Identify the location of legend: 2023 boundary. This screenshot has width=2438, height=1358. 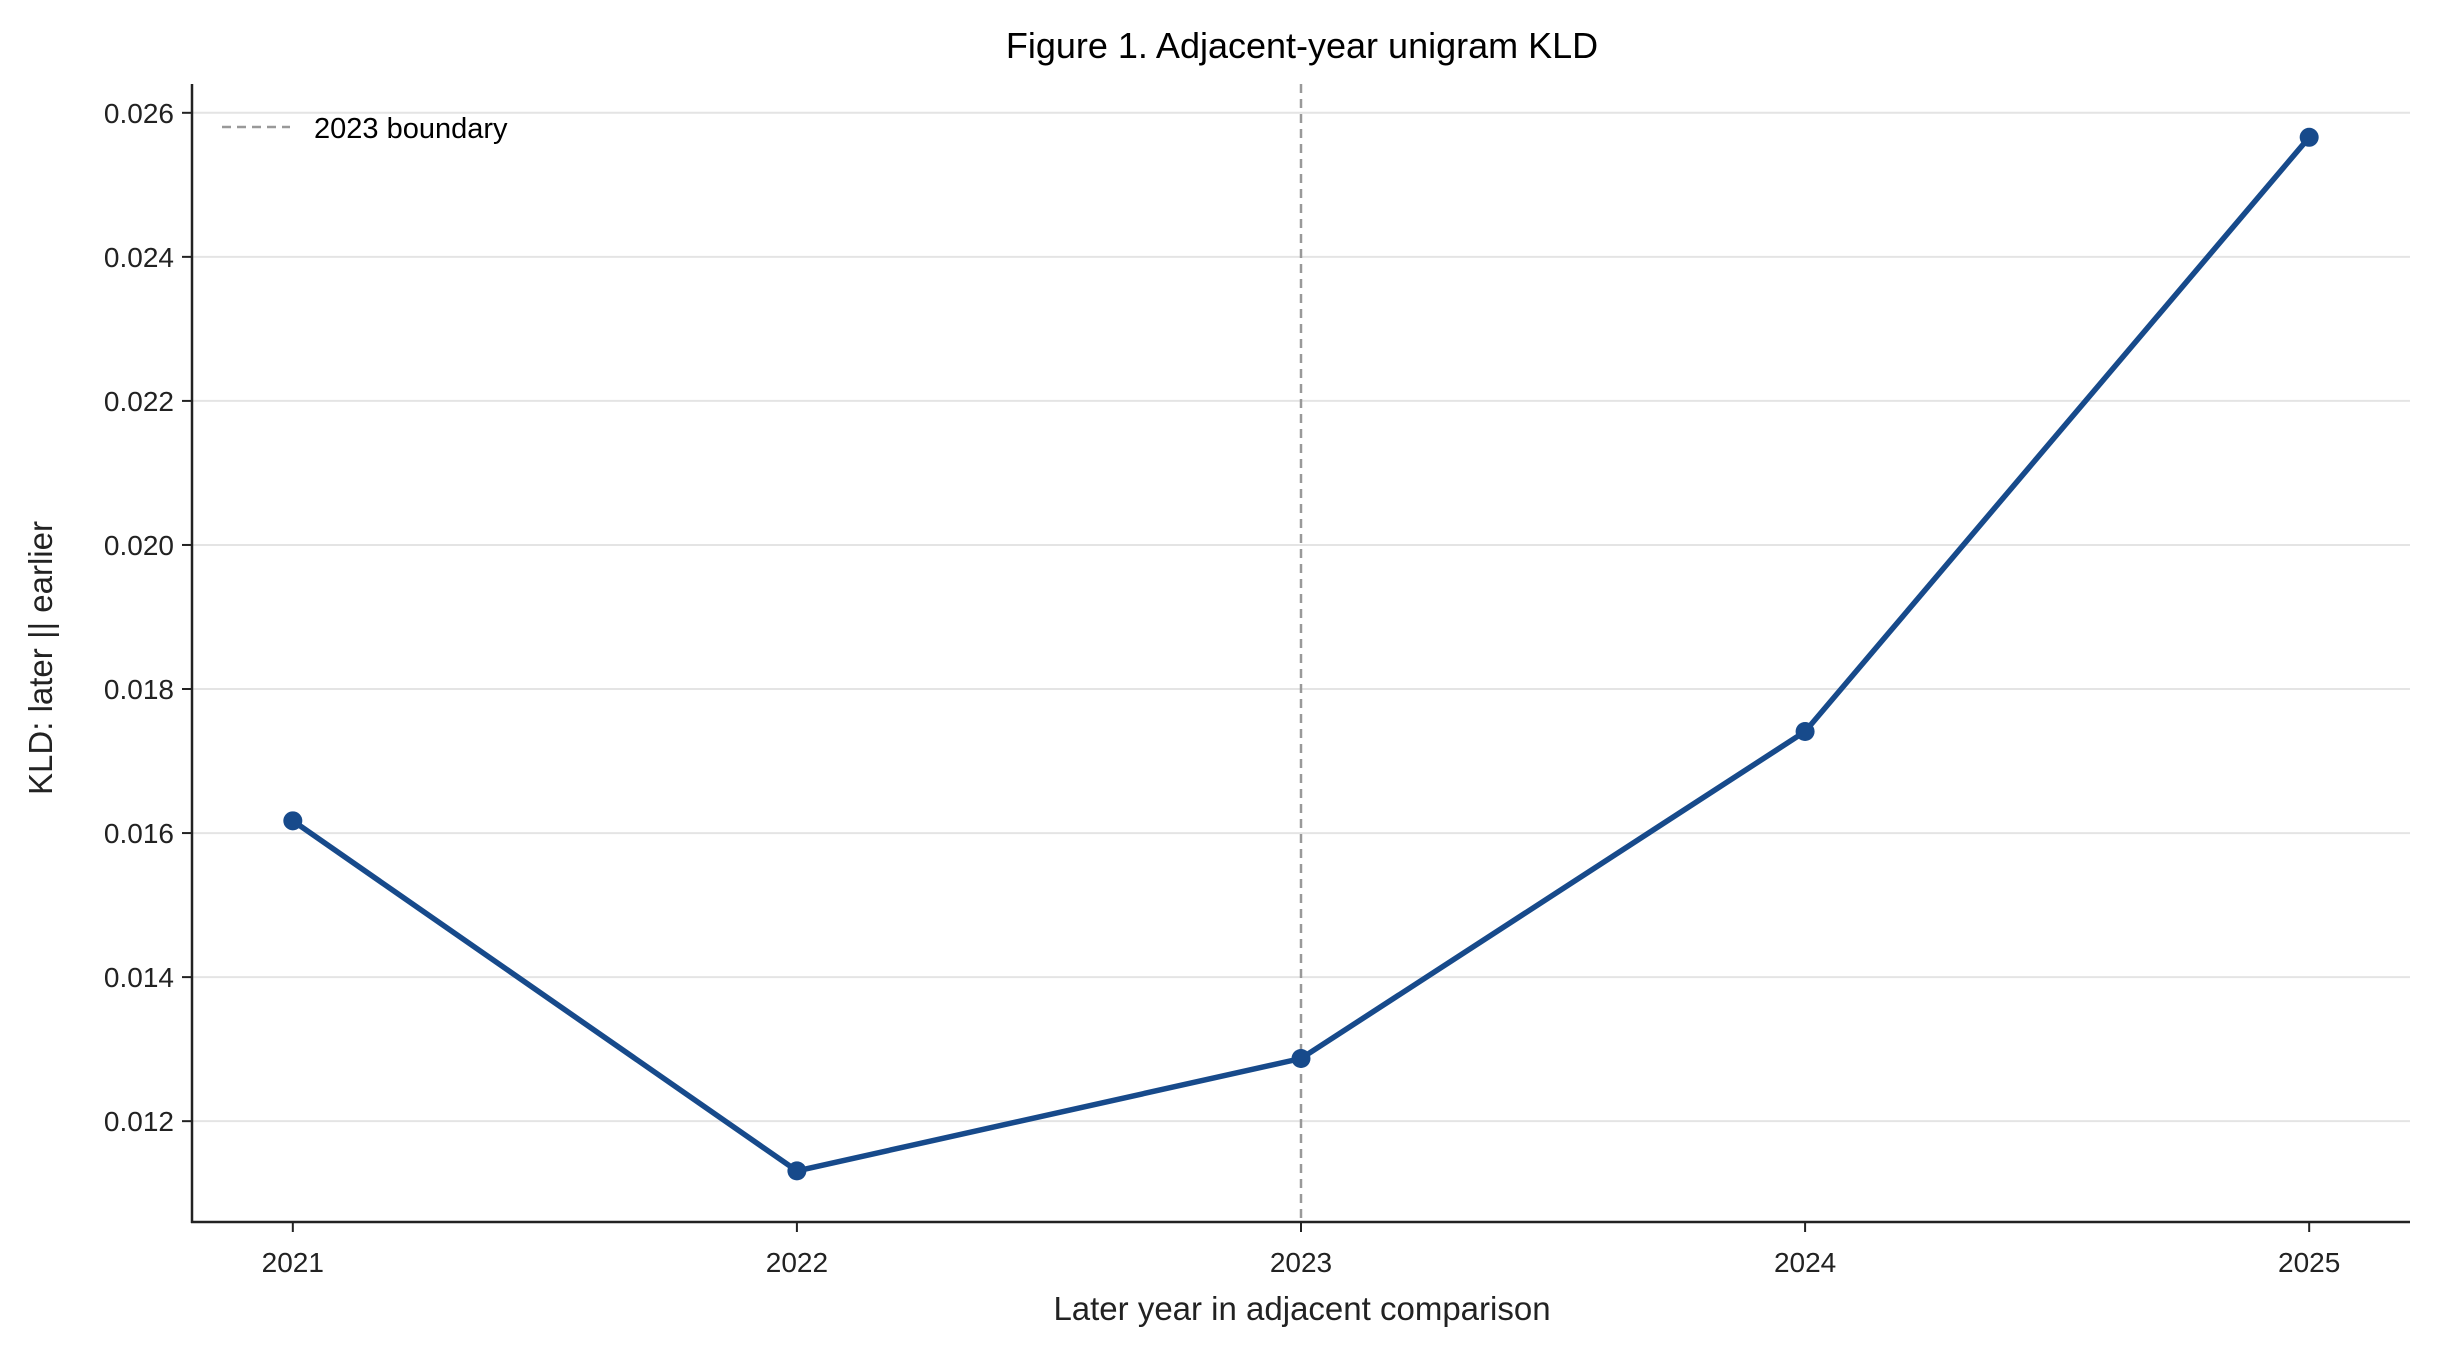
(365, 129).